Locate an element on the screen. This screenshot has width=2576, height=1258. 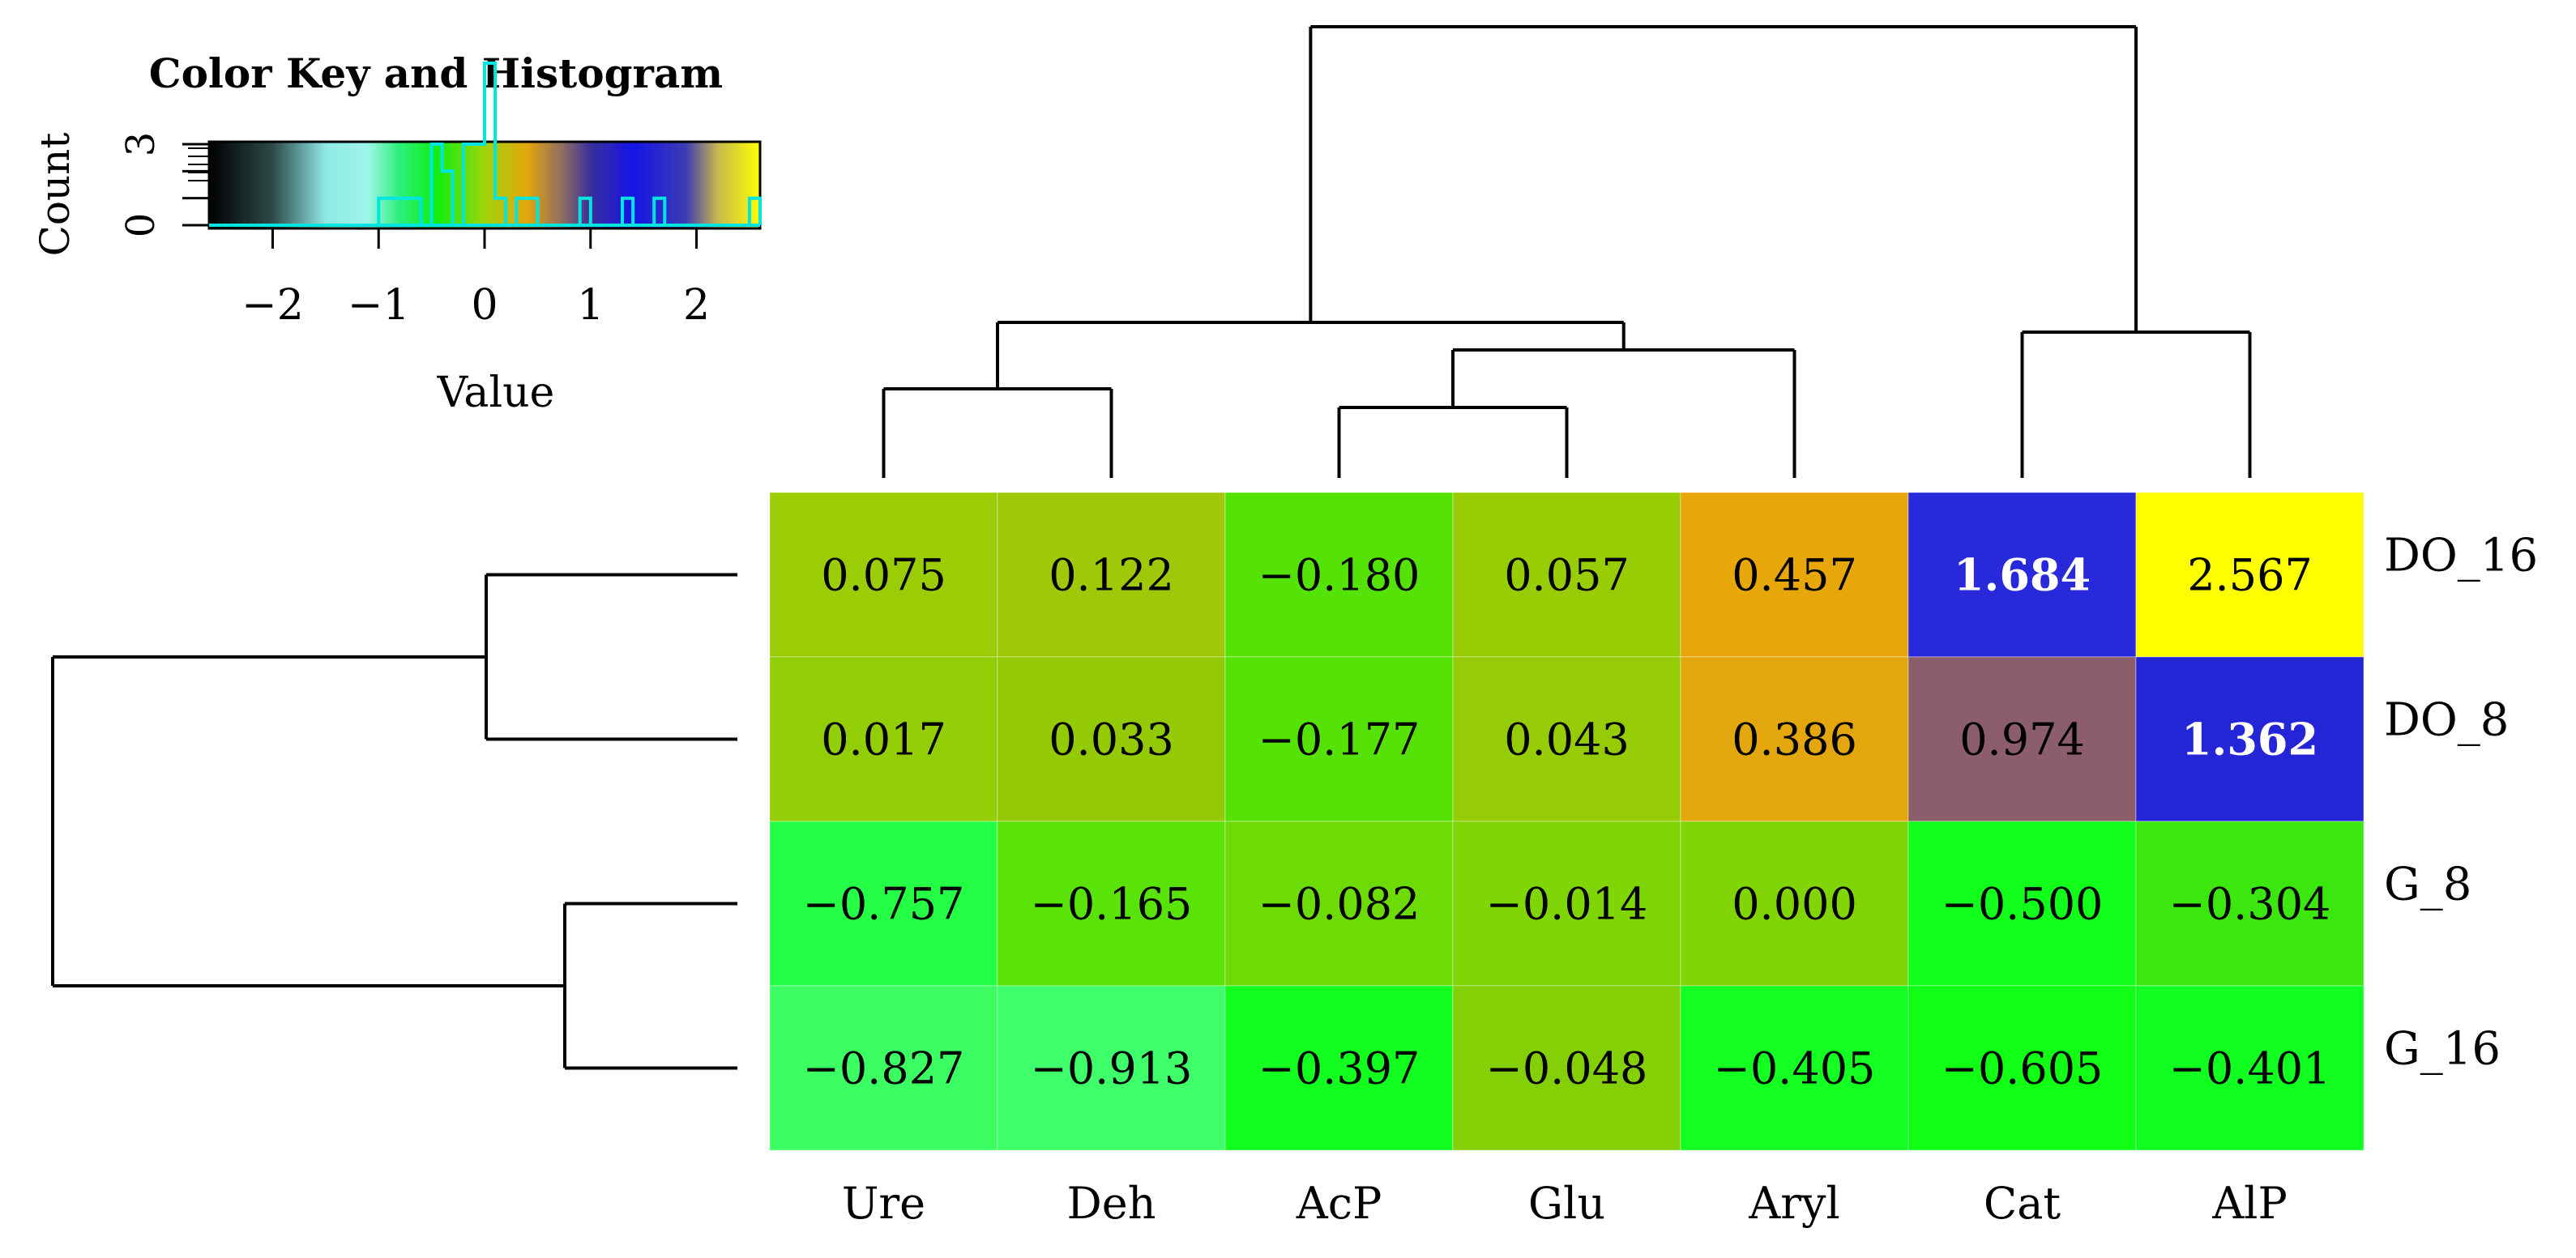
value-label-G_16-AcP: −0.397 is located at coordinates (1339, 1068).